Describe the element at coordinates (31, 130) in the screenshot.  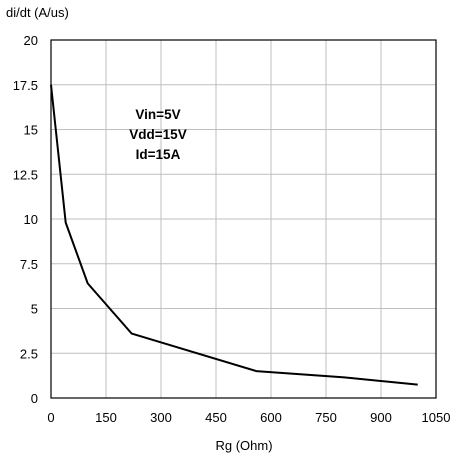
I see `y-tick-label: 15` at that location.